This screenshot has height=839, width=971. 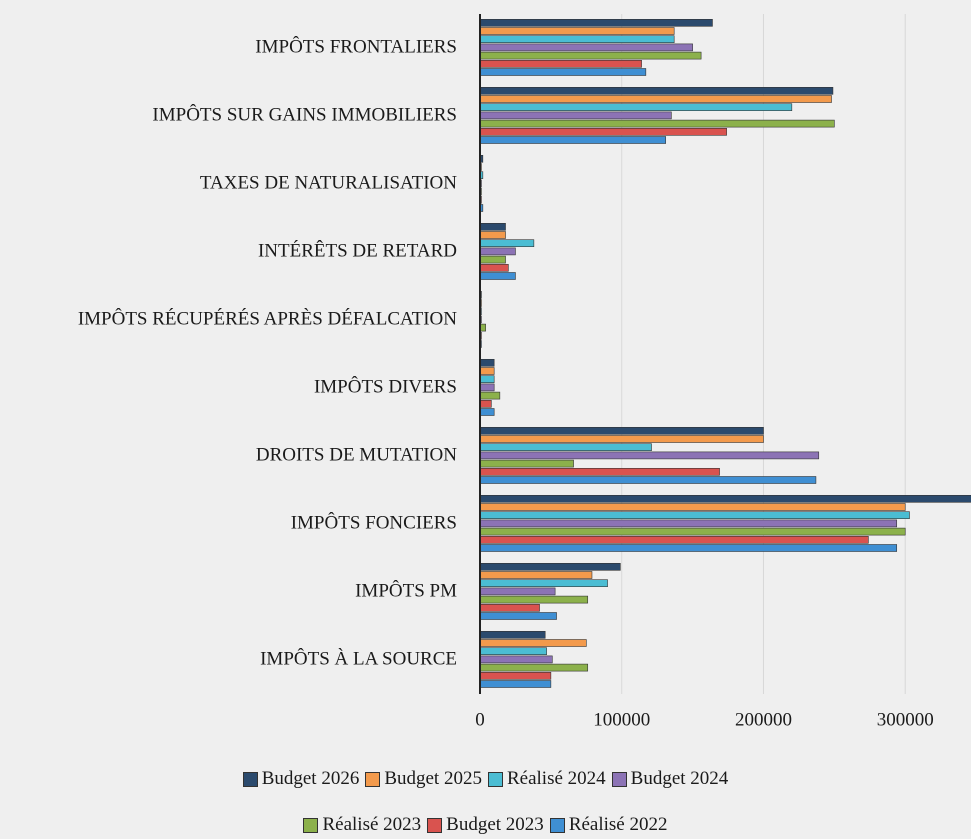 I want to click on legend-label: Réalisé 2022, so click(x=618, y=824).